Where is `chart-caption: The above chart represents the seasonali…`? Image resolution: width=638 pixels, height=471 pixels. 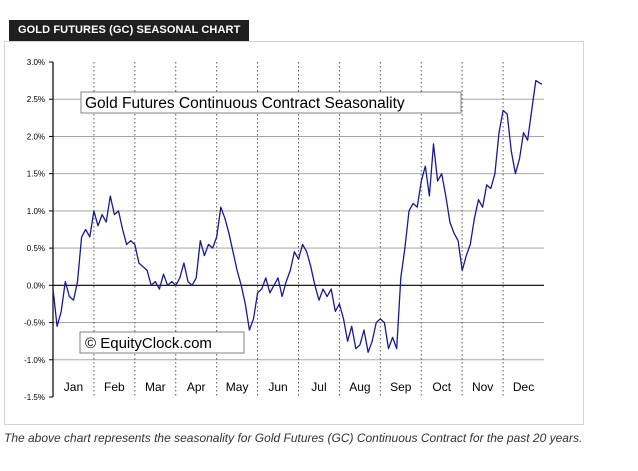
chart-caption: The above chart represents the seasonali… is located at coordinates (293, 438).